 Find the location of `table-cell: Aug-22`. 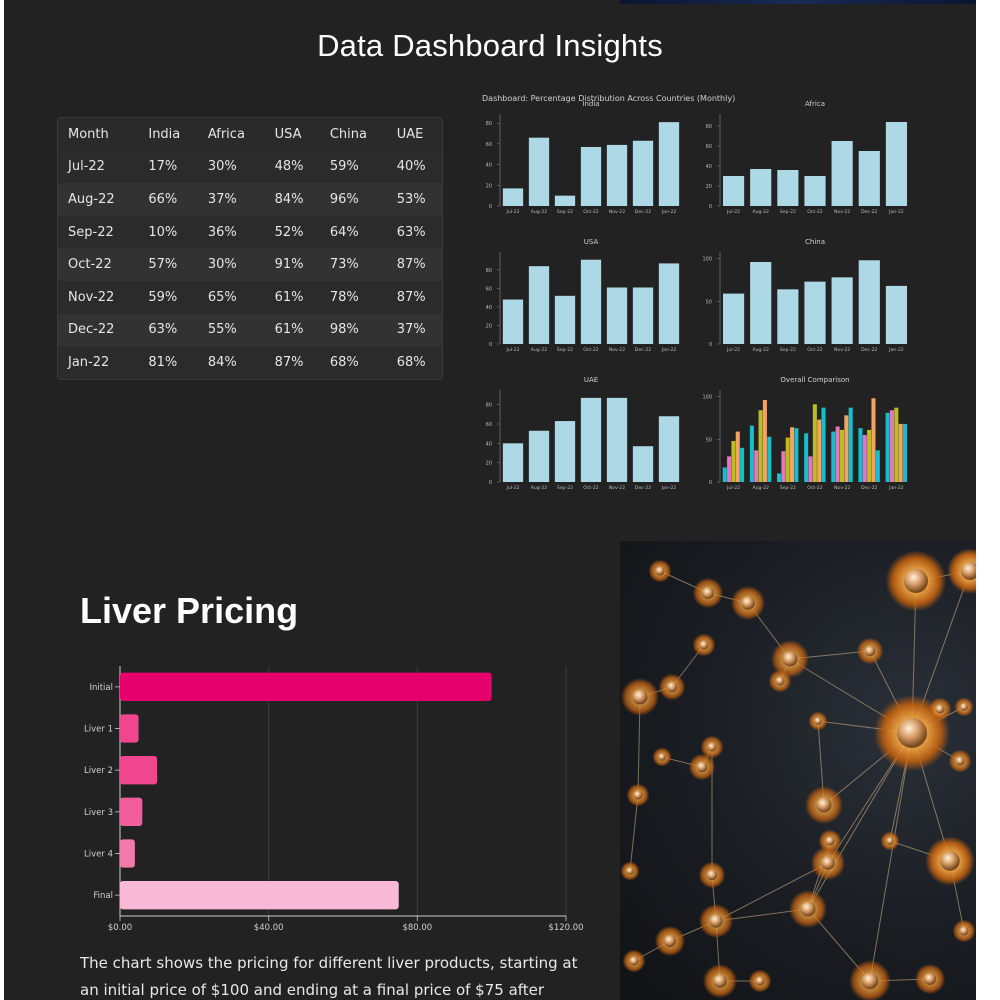

table-cell: Aug-22 is located at coordinates (91, 199).